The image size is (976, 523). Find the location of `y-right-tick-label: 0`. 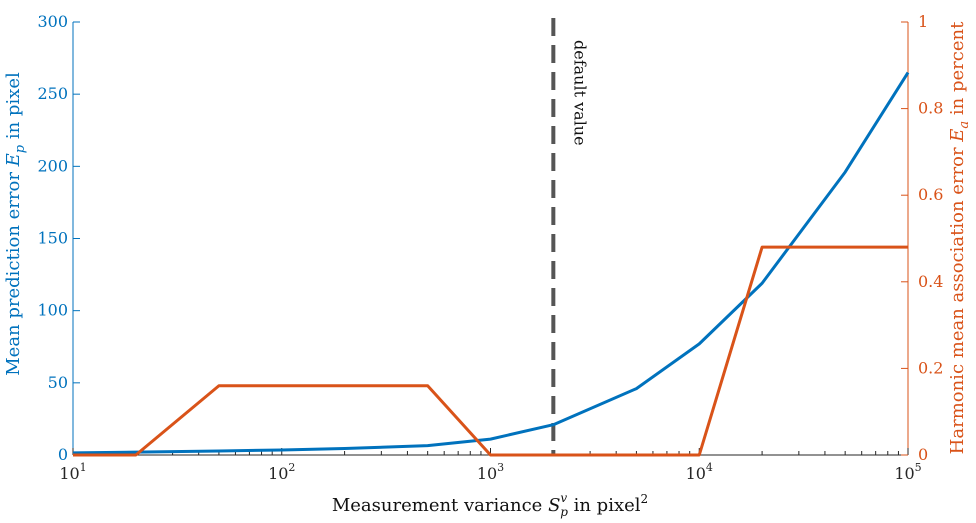

y-right-tick-label: 0 is located at coordinates (923, 454).